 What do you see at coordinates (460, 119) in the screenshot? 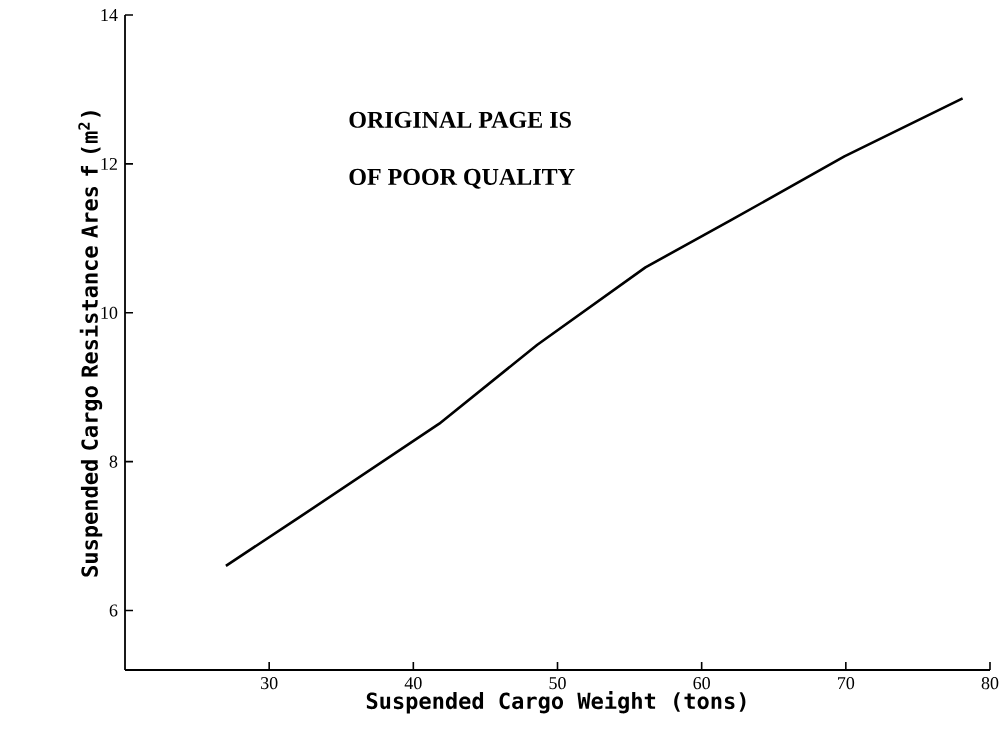
I see `annotation: ORIGINAL PAGE IS` at bounding box center [460, 119].